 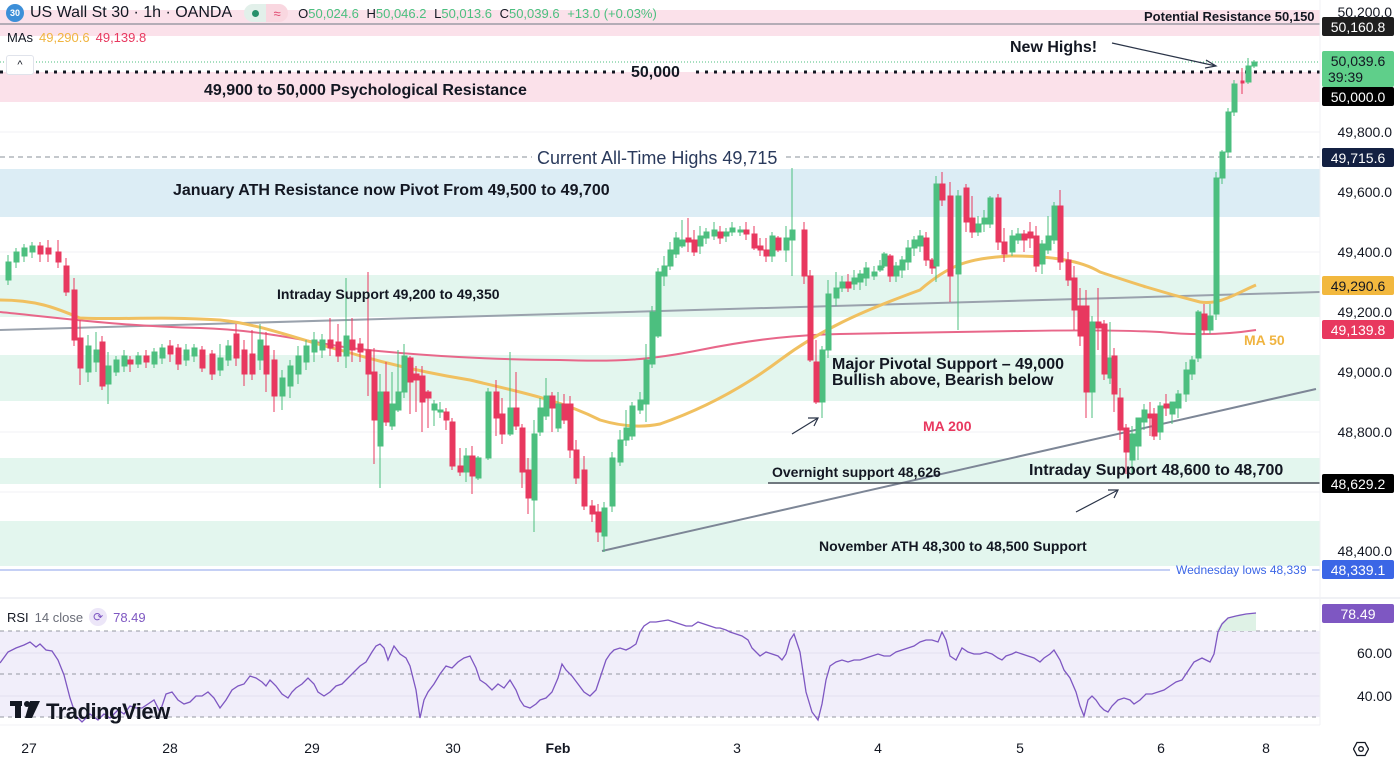 What do you see at coordinates (438, 13) in the screenshot?
I see `low-label: L` at bounding box center [438, 13].